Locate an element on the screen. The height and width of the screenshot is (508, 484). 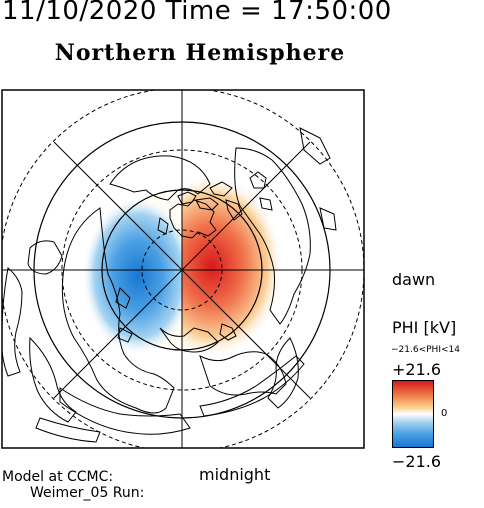
colorbar-min-label: −21.6 is located at coordinates (417, 461).